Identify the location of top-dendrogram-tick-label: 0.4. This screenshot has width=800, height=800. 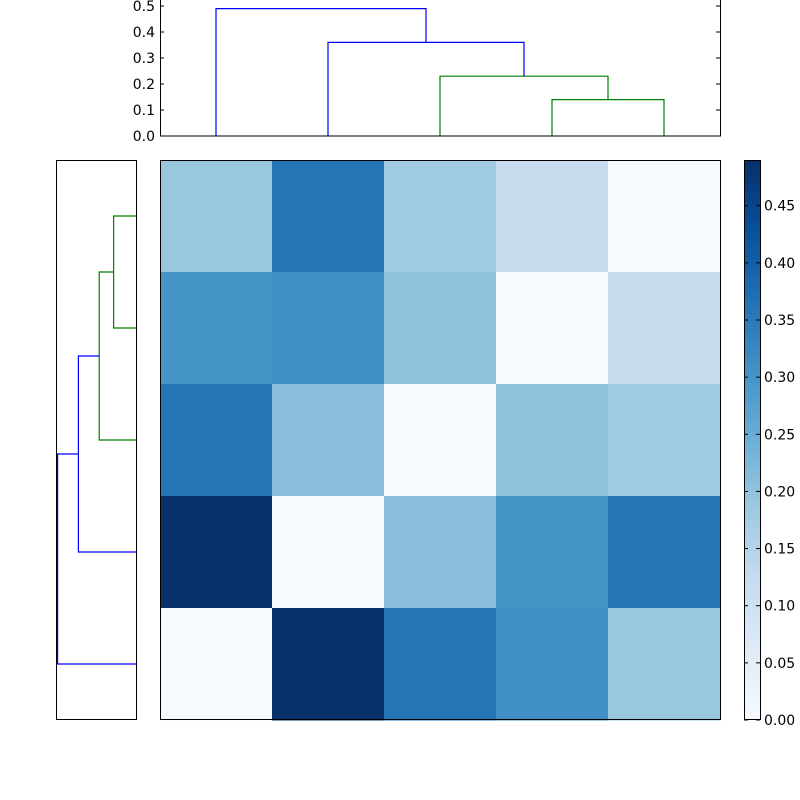
(144, 33).